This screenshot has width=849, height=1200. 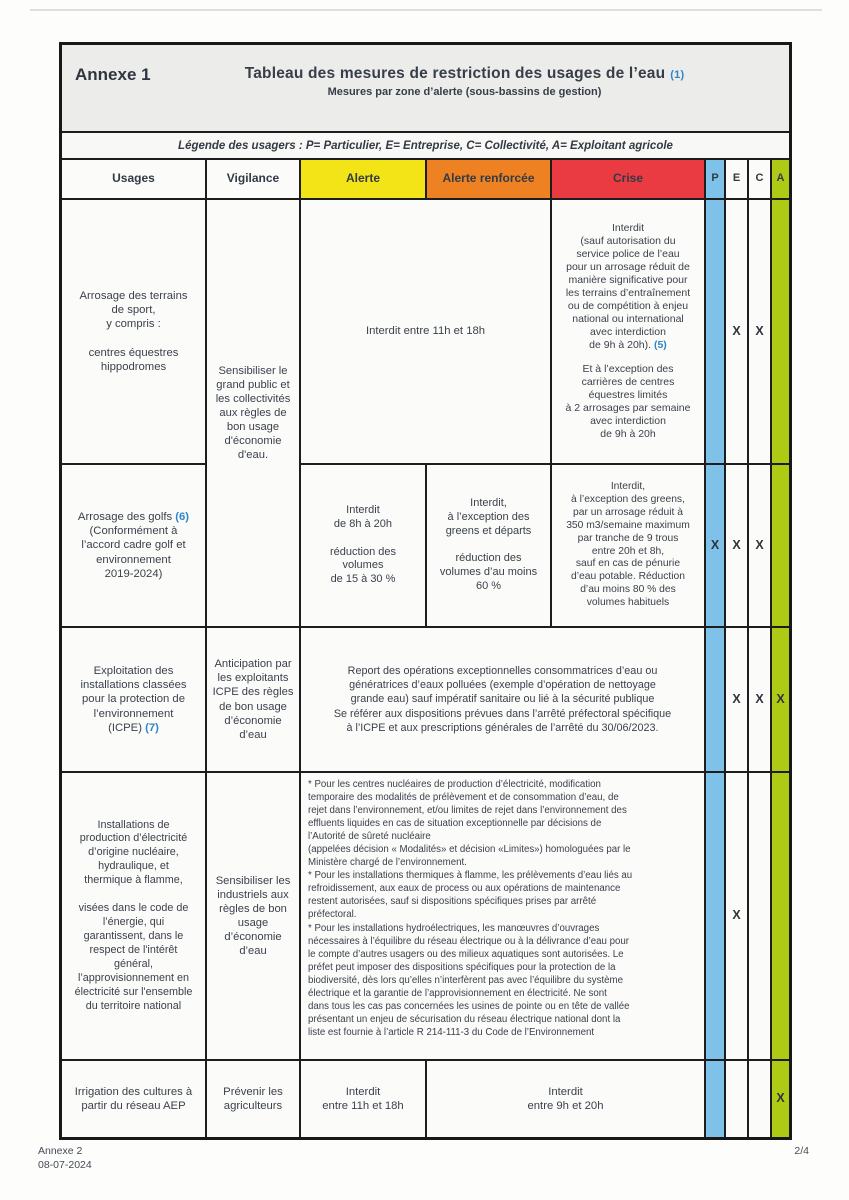 What do you see at coordinates (760, 1099) in the screenshot?
I see `mark-cell-irrigation-c` at bounding box center [760, 1099].